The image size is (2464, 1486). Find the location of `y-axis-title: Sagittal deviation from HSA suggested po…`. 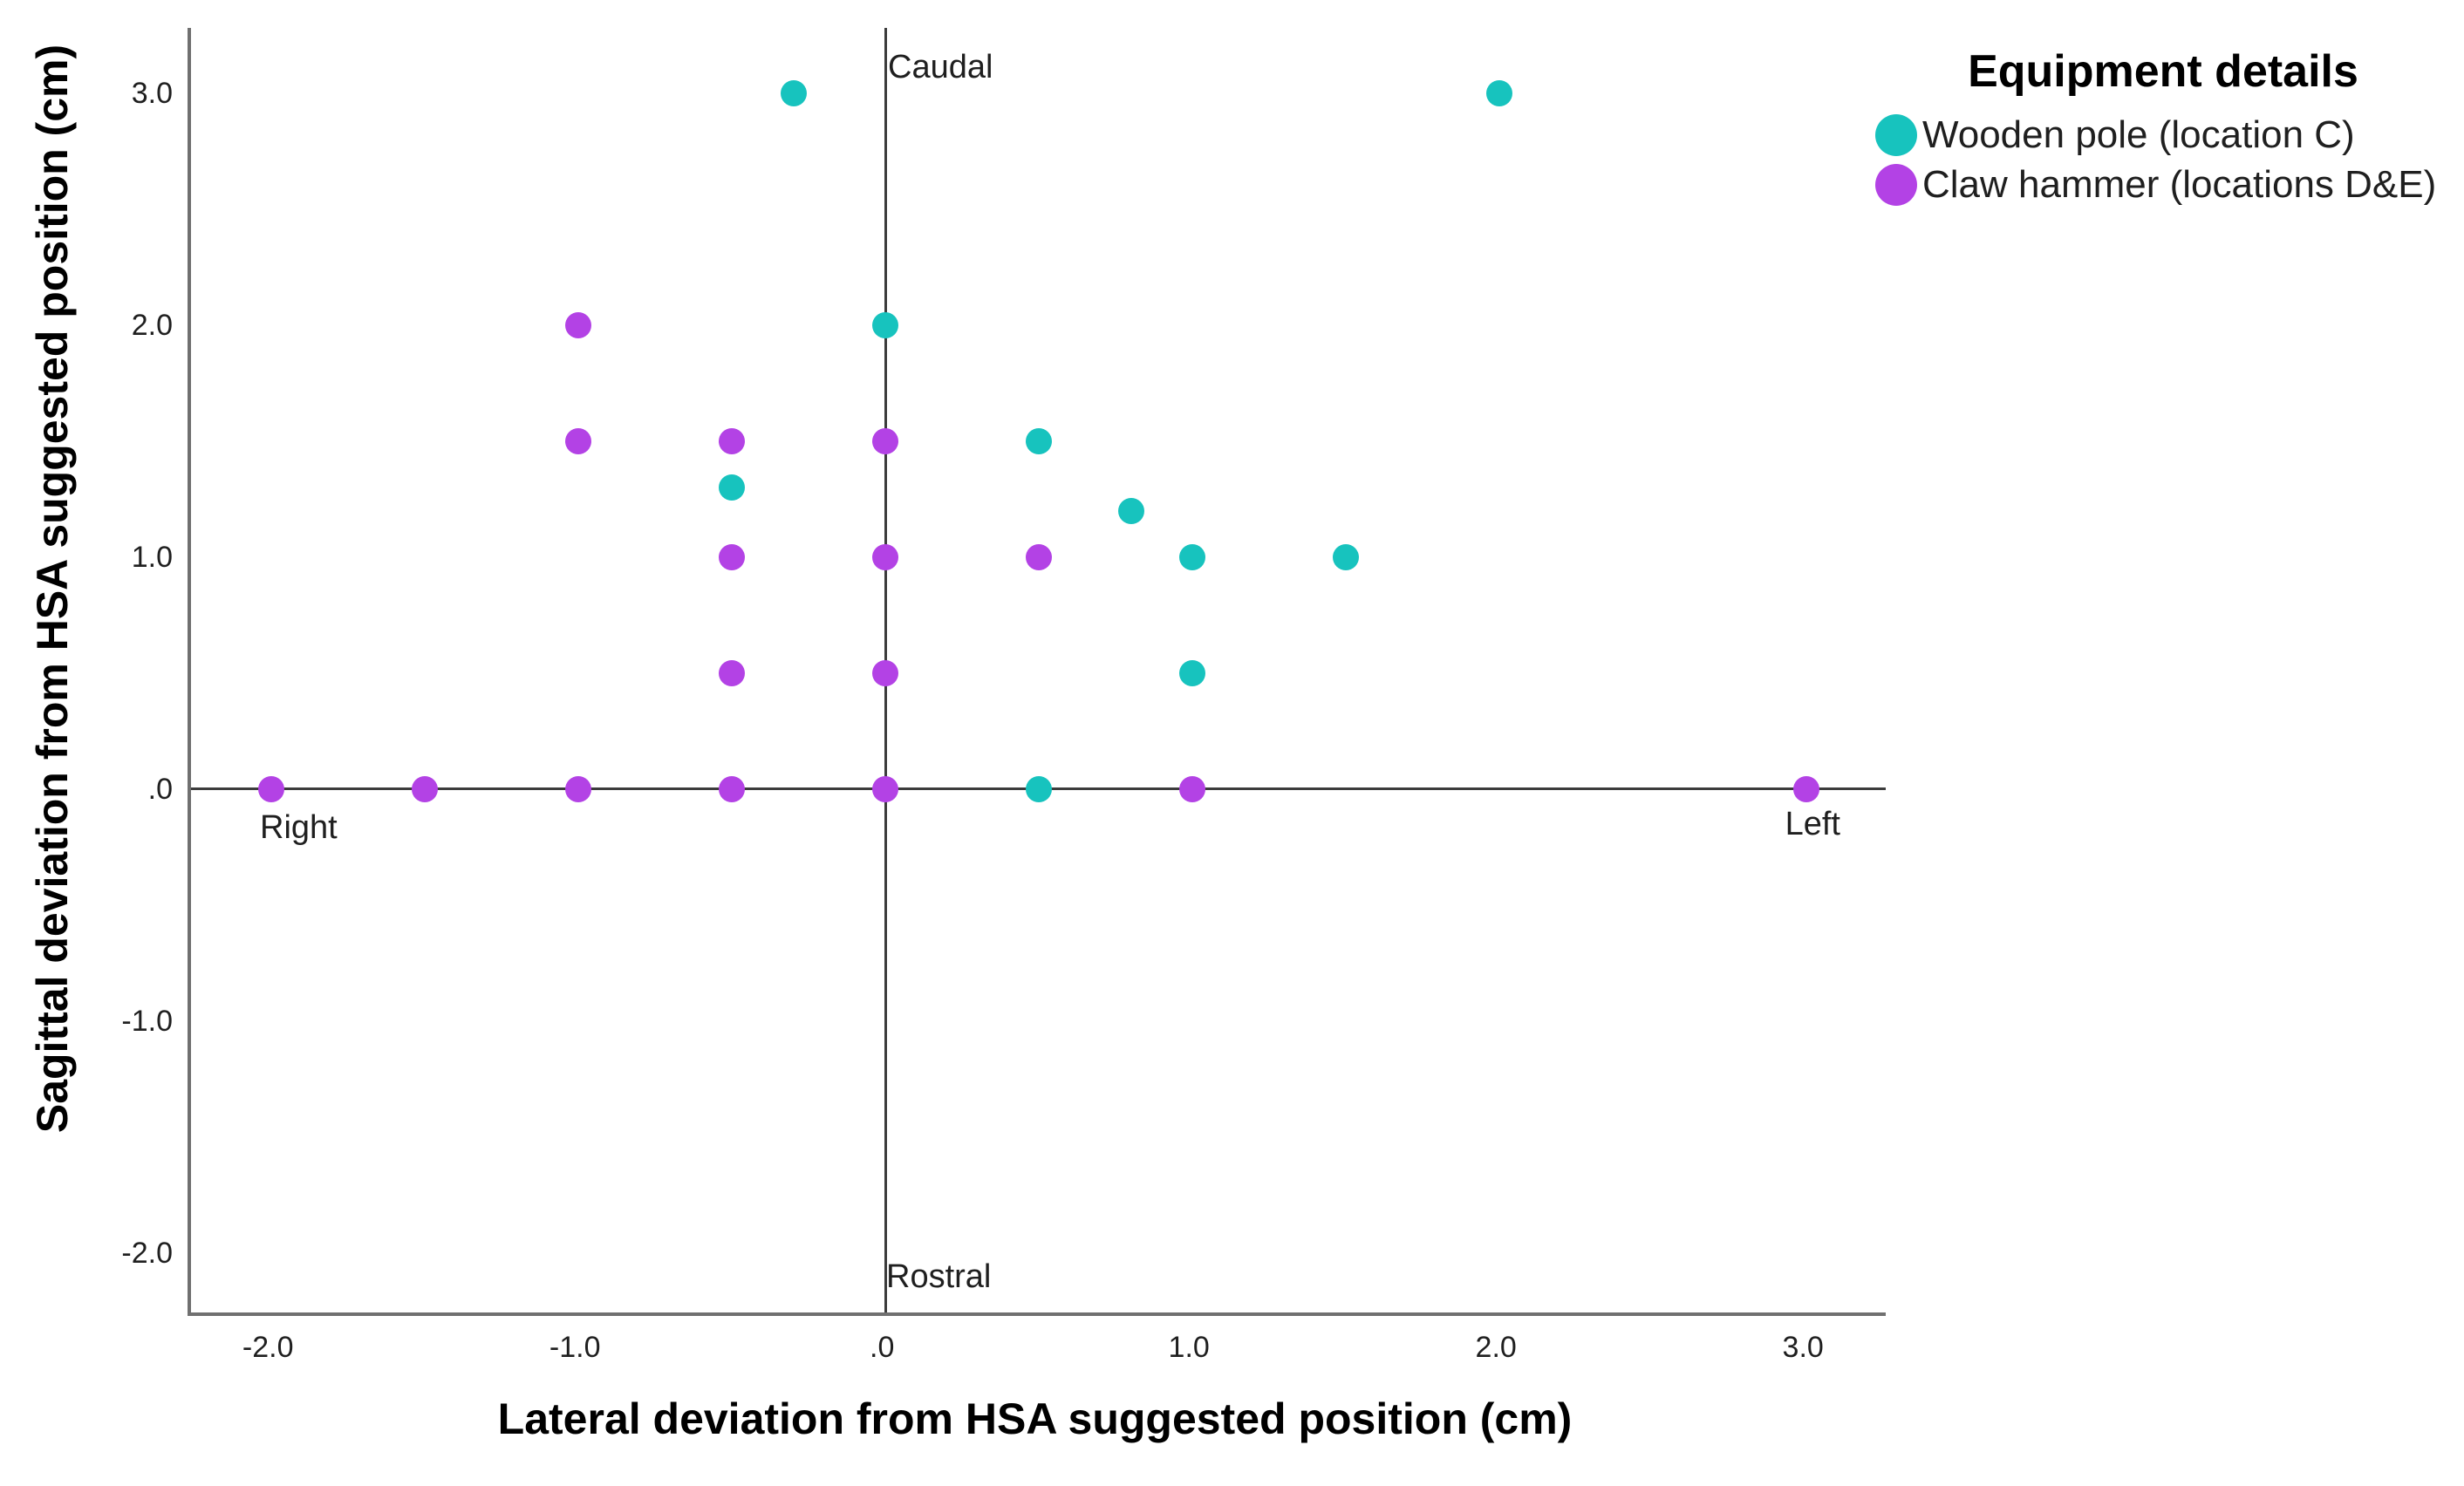

y-axis-title: Sagittal deviation from HSA suggested po… is located at coordinates (52, 589).